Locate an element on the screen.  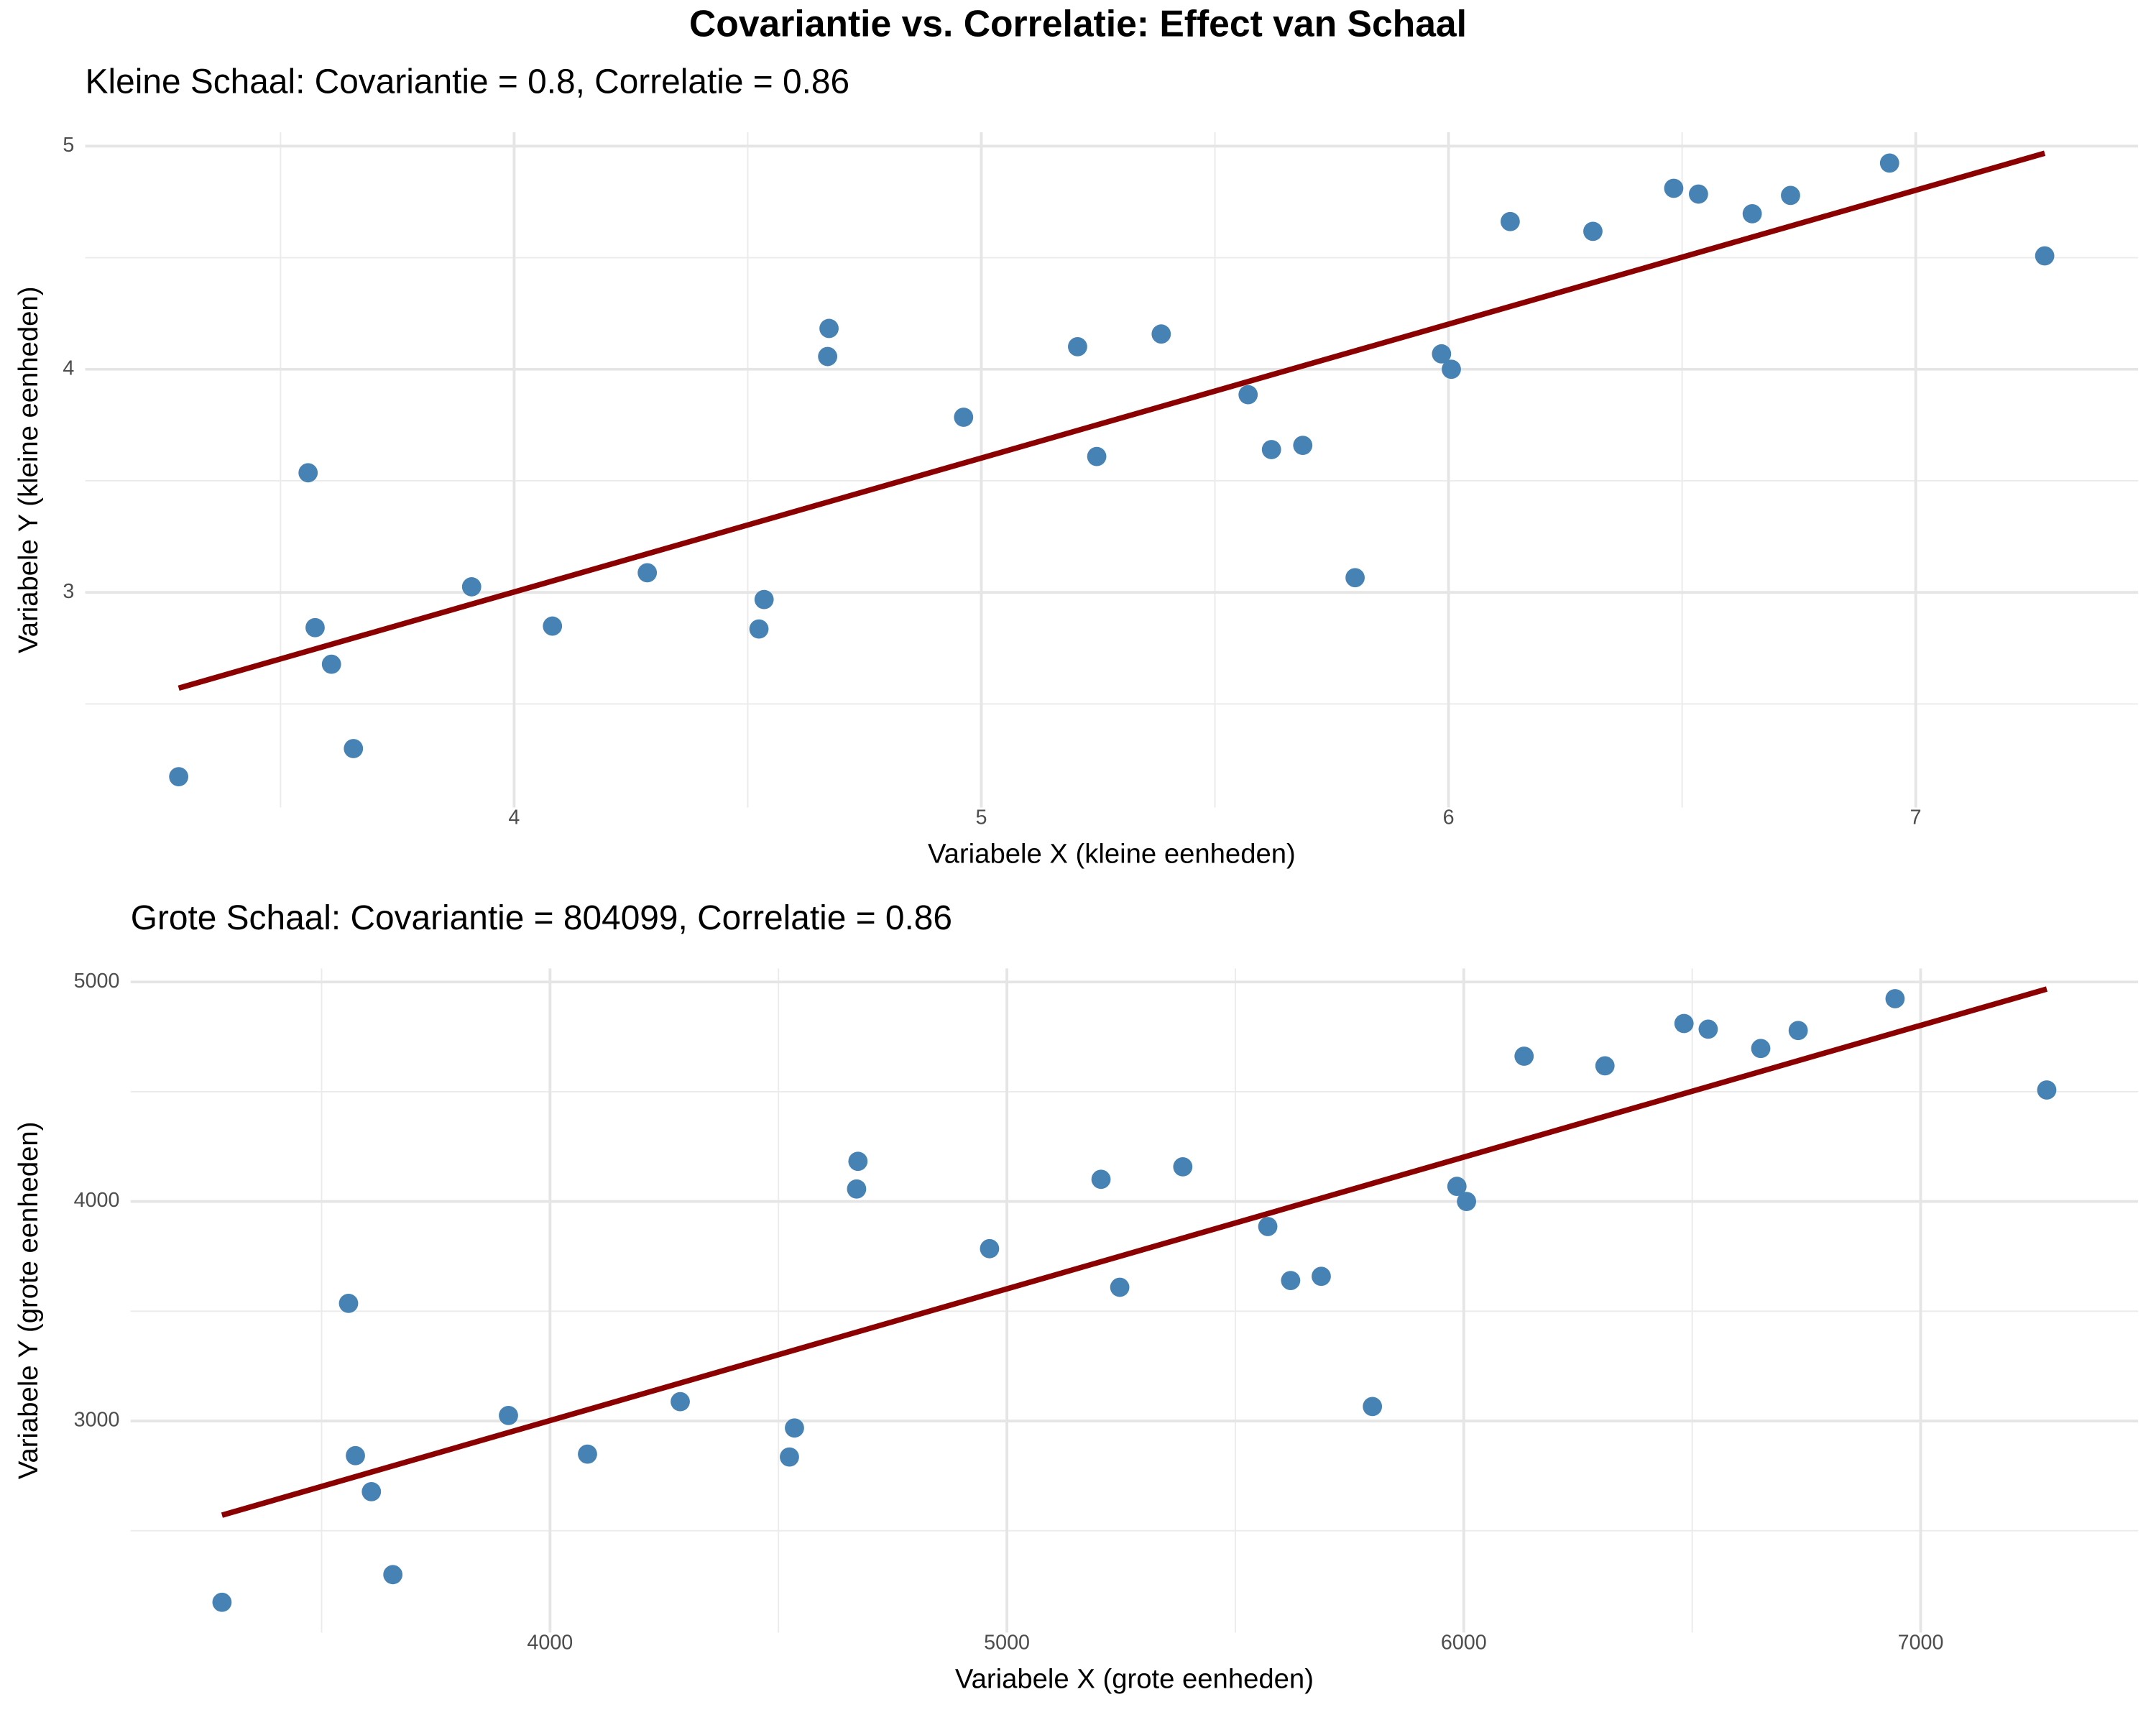
x-tick-label: 4 is located at coordinates (514, 817).